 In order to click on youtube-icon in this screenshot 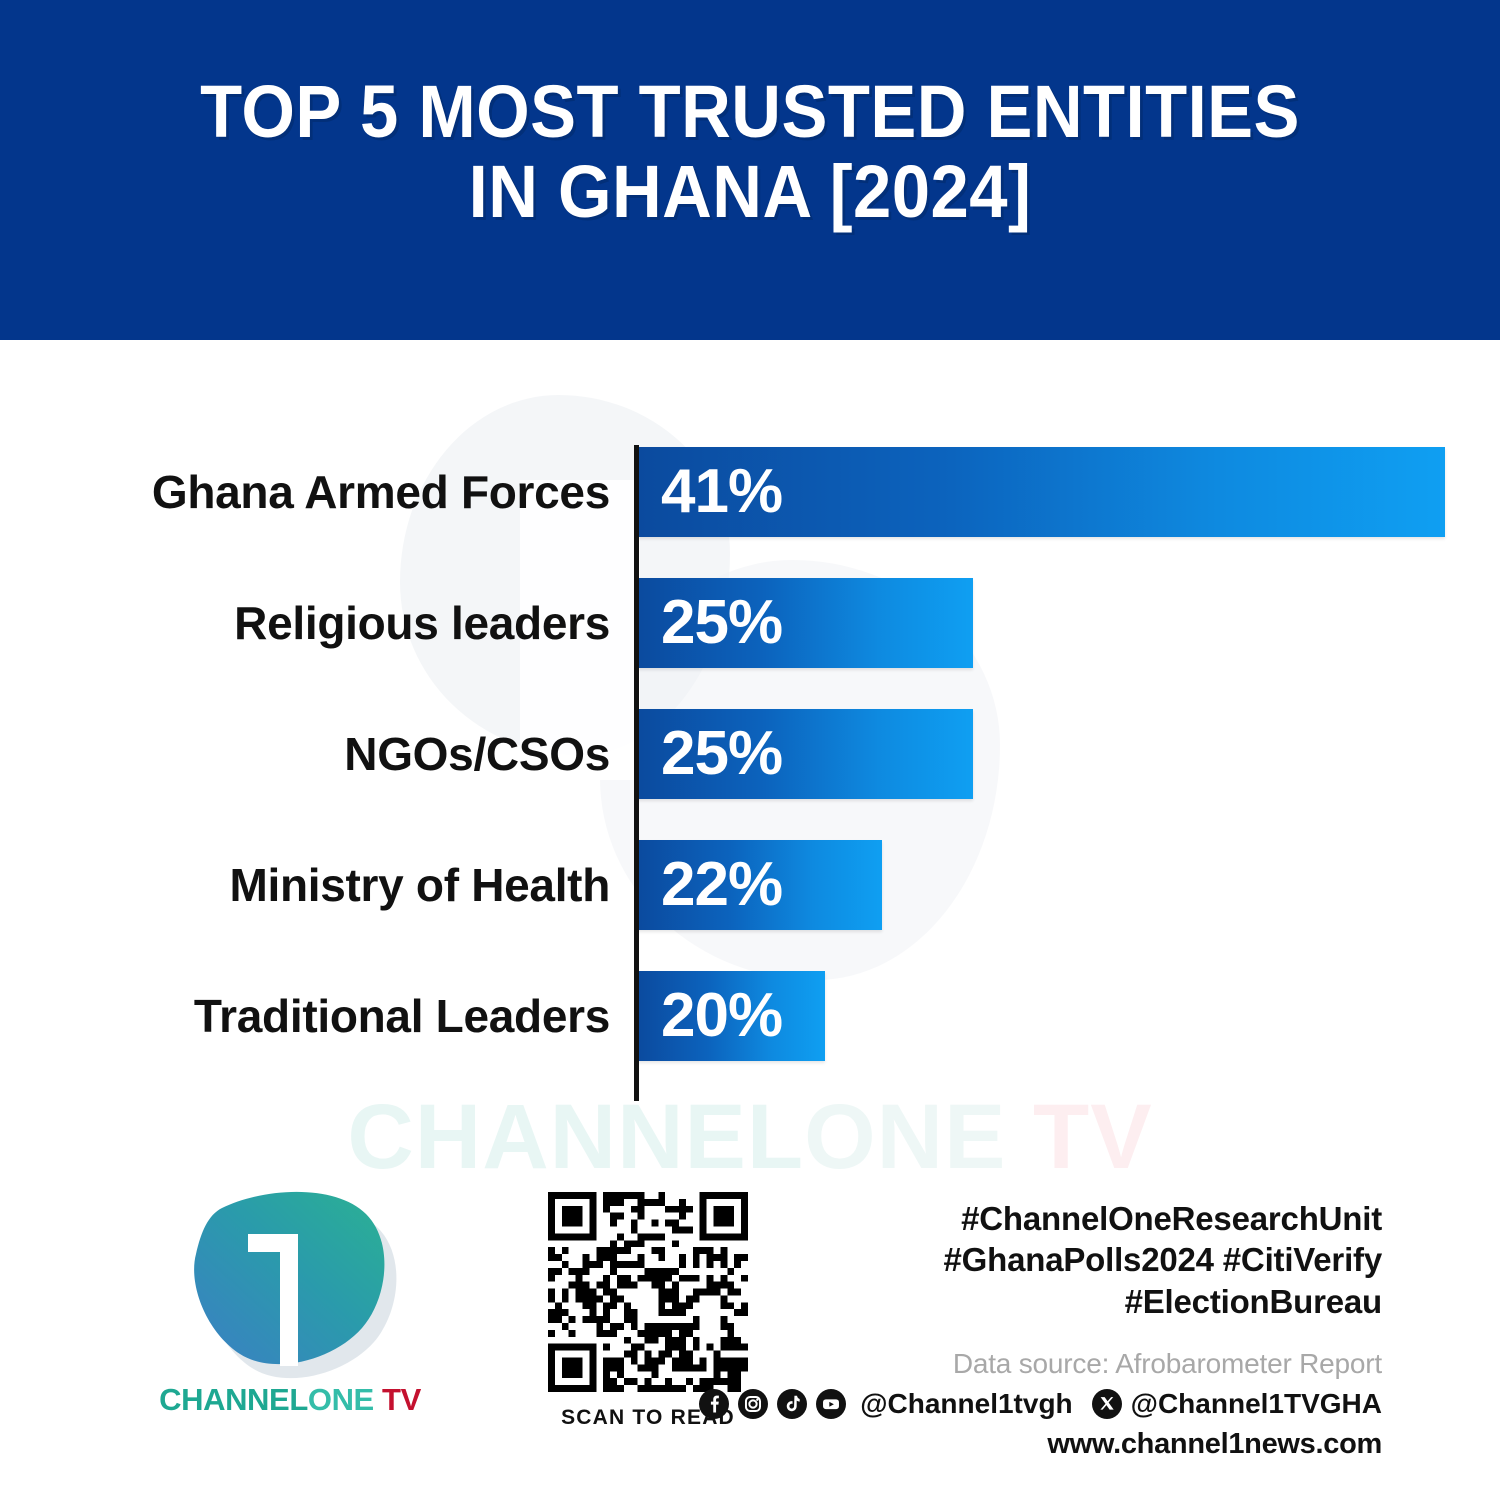, I will do `click(831, 1403)`.